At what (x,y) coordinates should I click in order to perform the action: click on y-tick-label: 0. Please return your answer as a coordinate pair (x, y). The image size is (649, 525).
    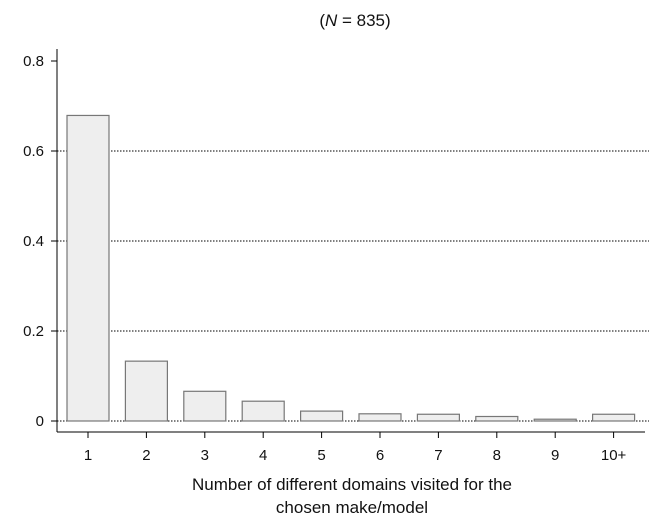
    Looking at the image, I should click on (40, 421).